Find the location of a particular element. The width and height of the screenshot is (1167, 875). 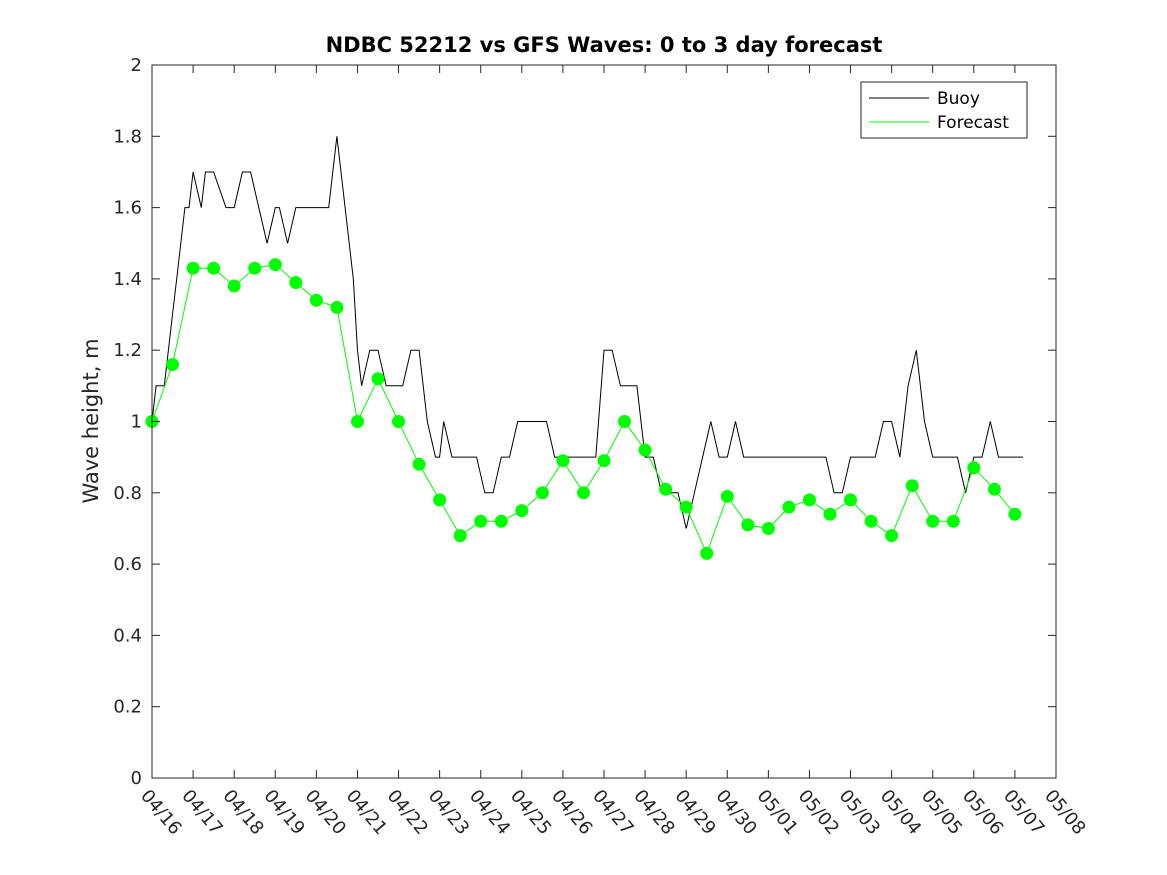

legend-box is located at coordinates (944, 110).